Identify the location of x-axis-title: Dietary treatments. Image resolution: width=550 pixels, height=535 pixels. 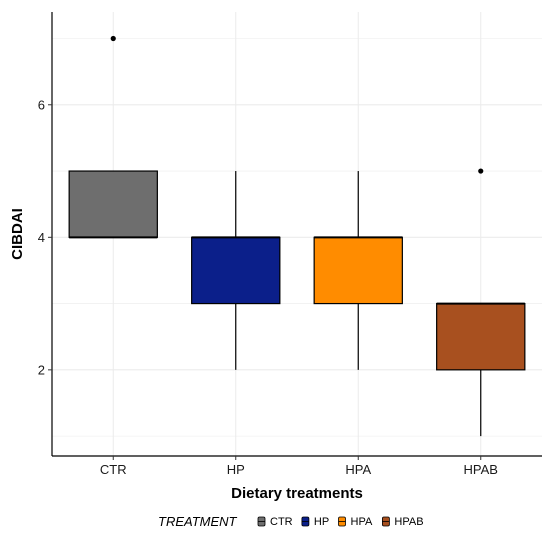
(297, 493).